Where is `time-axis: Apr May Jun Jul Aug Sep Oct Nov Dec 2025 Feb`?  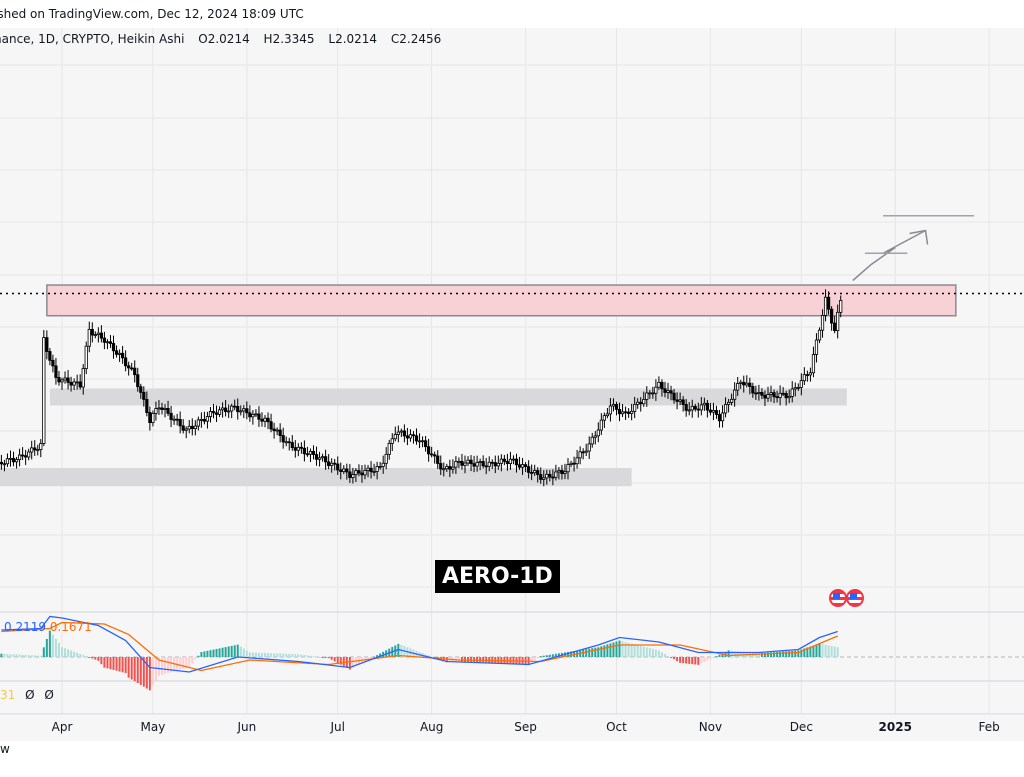
time-axis: Apr May Jun Jul Aug Sep Oct Nov Dec 2025 Feb is located at coordinates (512, 728).